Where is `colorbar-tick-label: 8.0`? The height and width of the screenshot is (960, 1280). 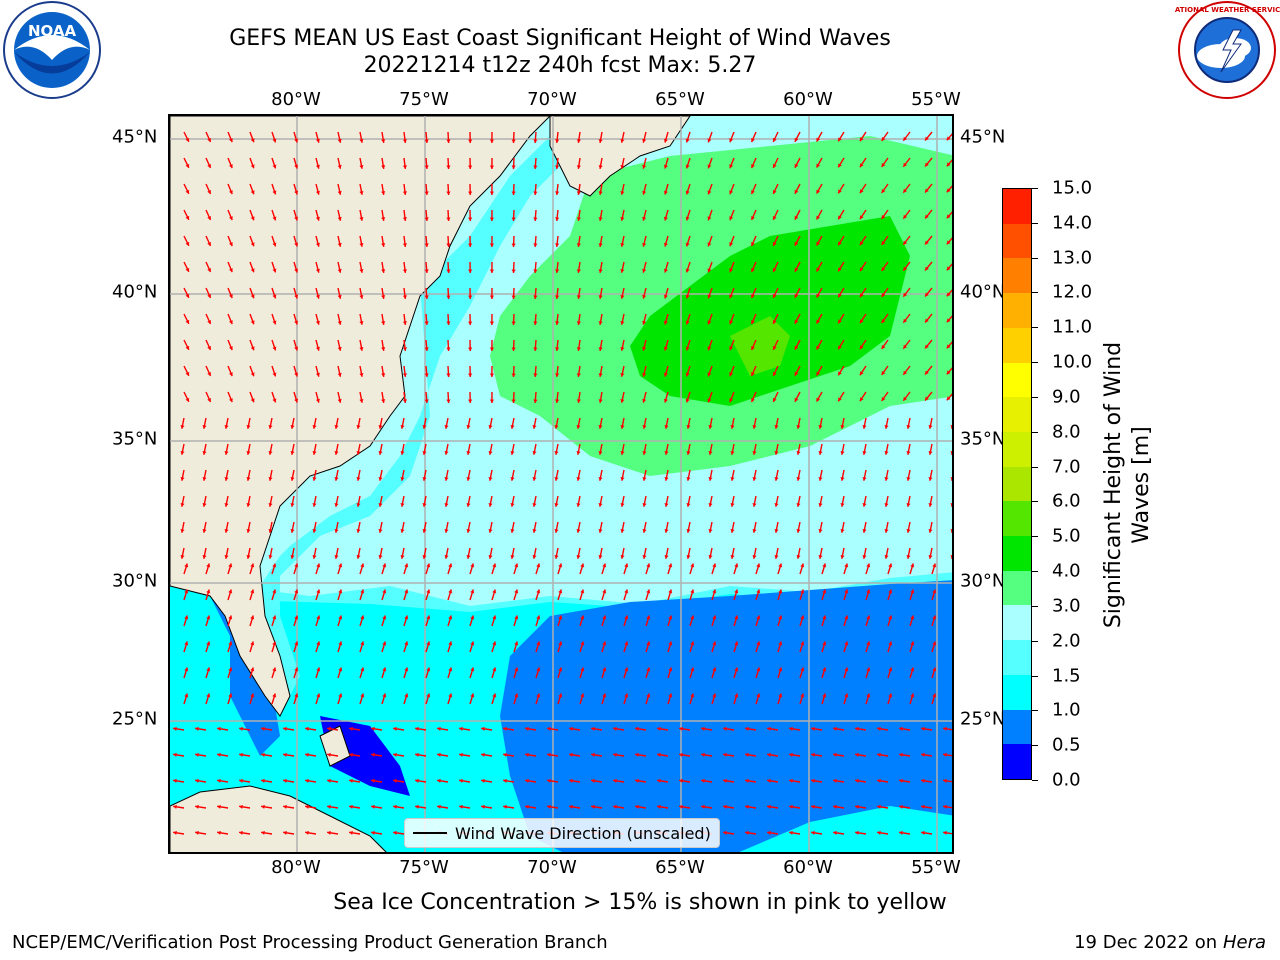
colorbar-tick-label: 8.0 is located at coordinates (1066, 432).